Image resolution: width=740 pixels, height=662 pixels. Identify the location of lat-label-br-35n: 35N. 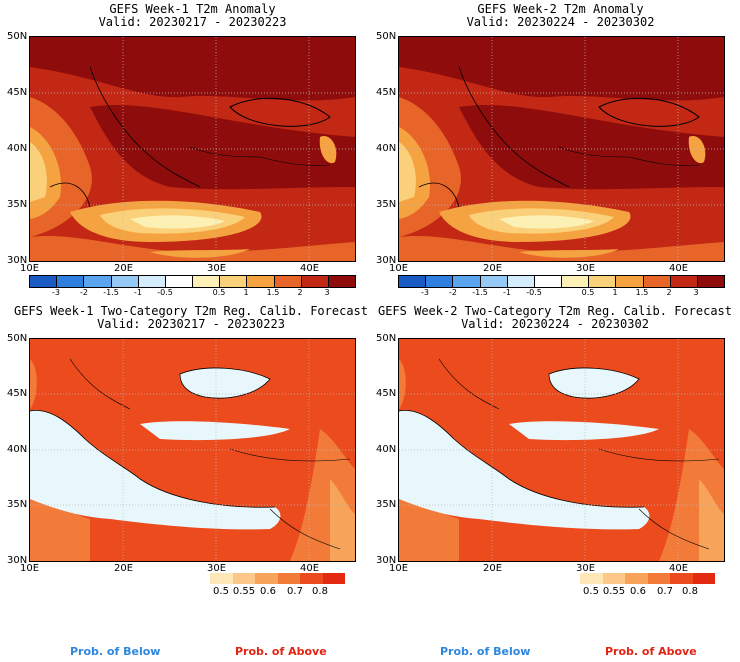
(386, 504).